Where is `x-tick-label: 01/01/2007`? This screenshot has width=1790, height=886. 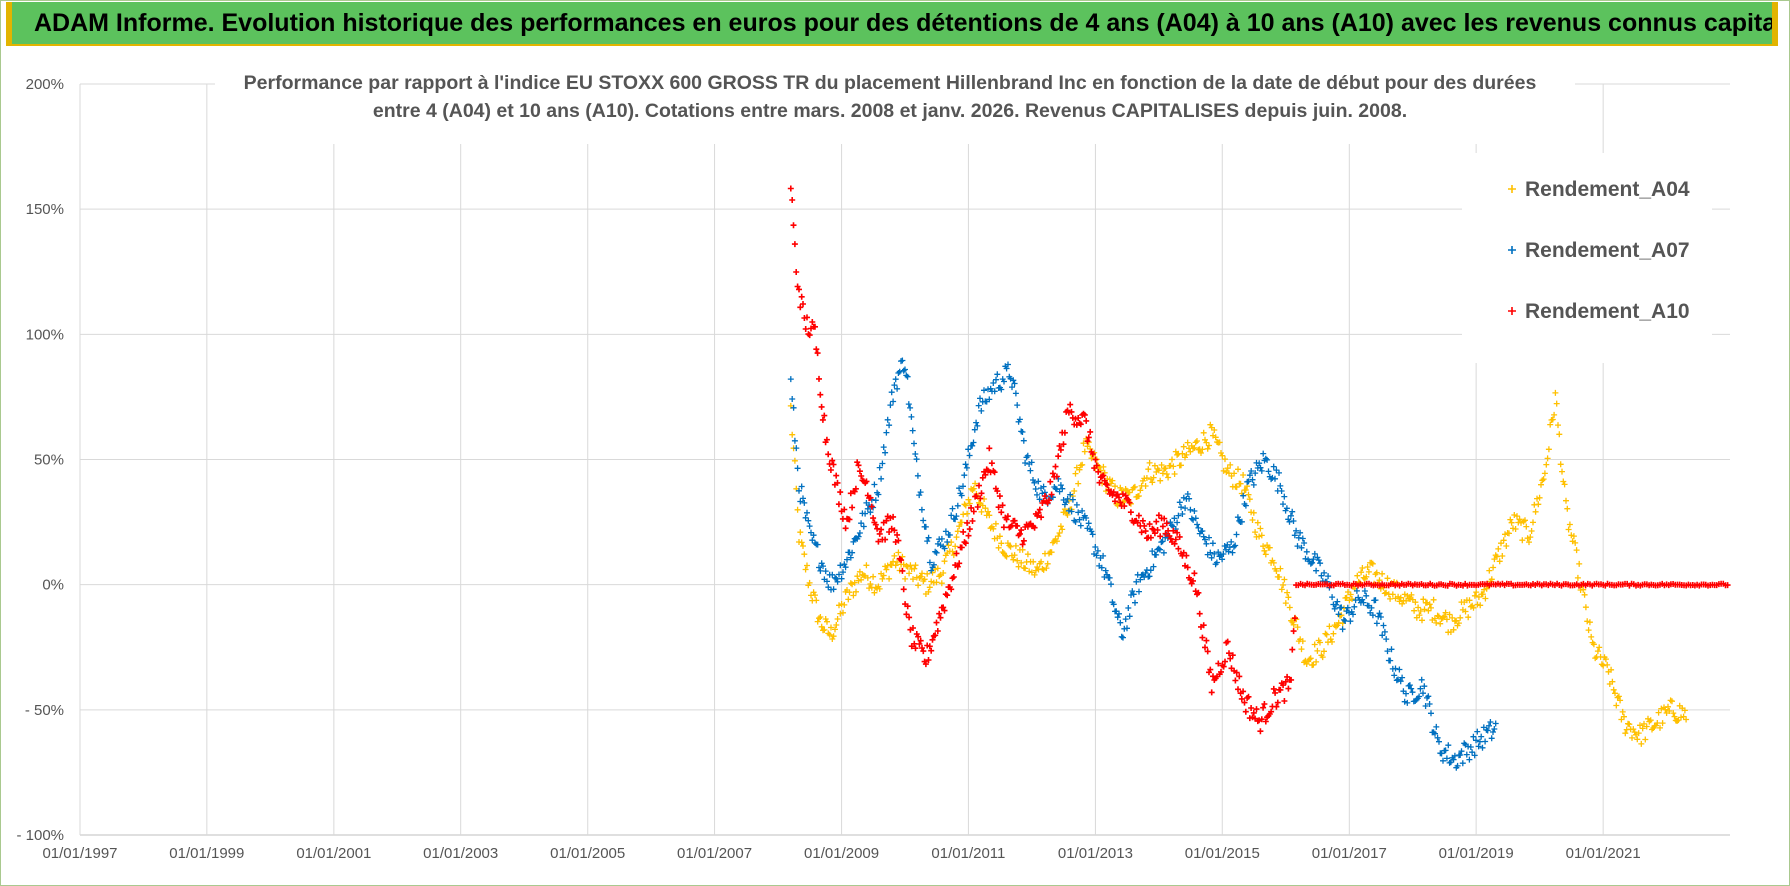
x-tick-label: 01/01/2007 is located at coordinates (714, 853).